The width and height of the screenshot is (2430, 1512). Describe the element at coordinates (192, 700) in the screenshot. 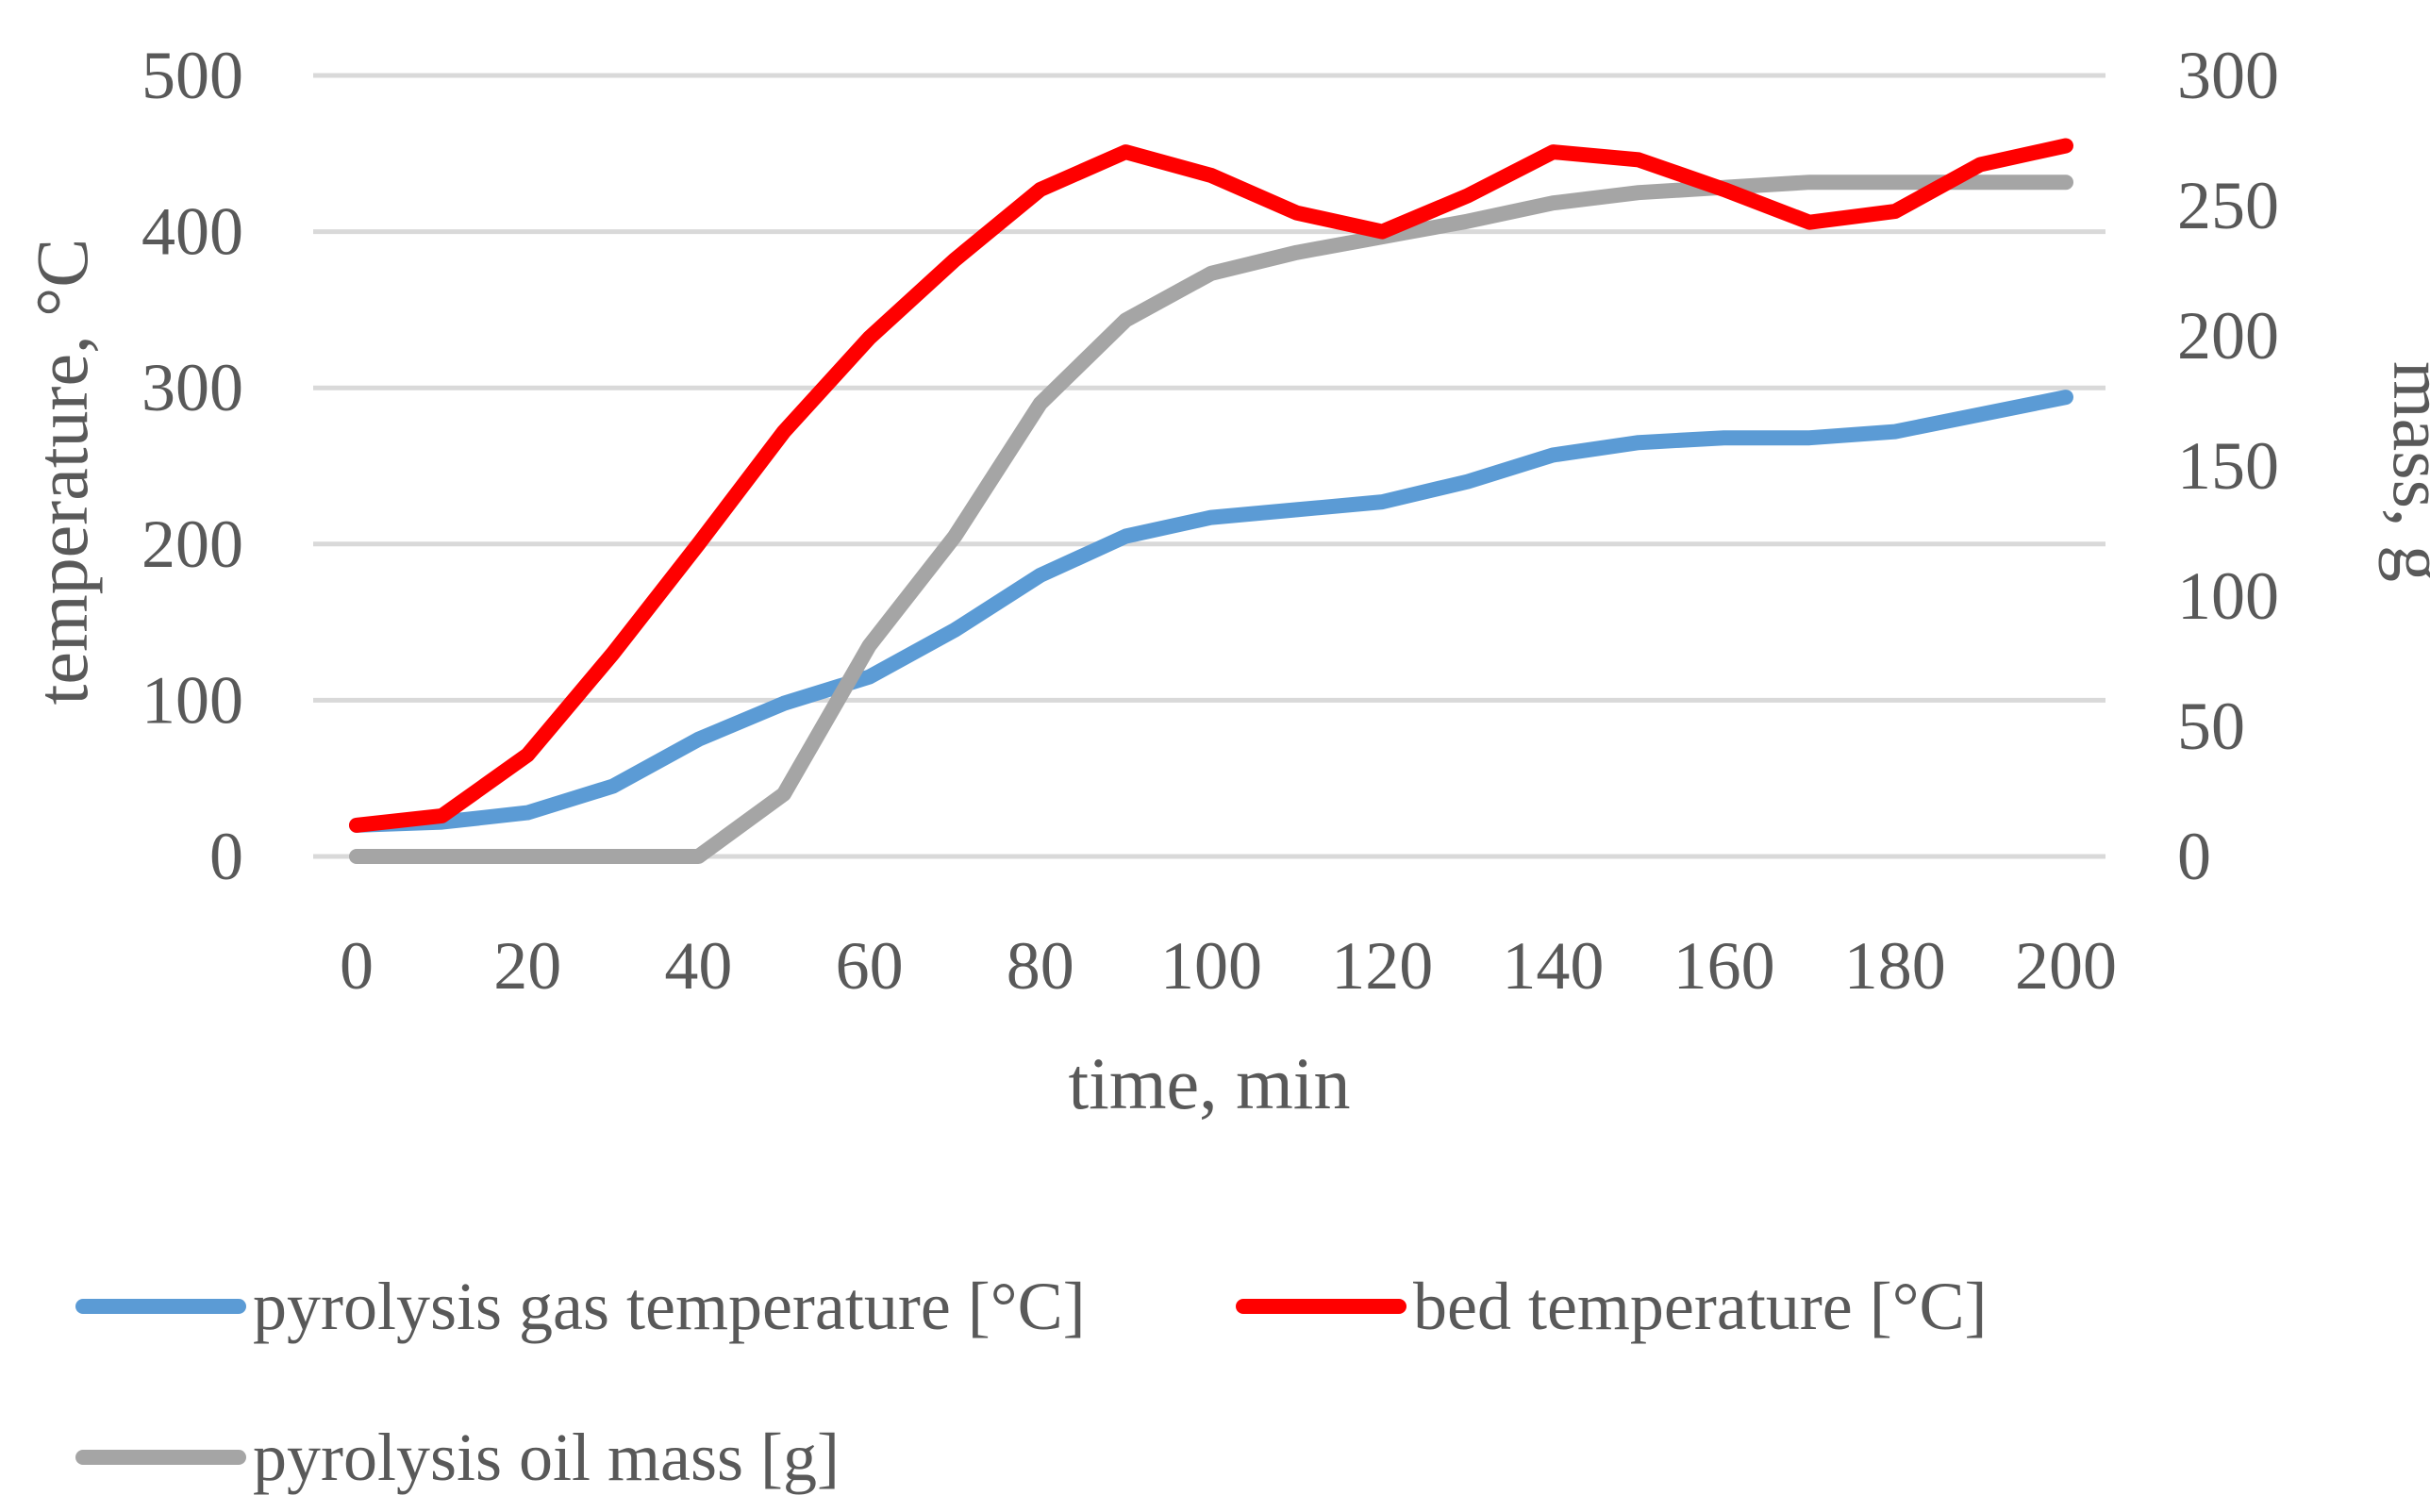

I see `y-tick-label: 100` at that location.